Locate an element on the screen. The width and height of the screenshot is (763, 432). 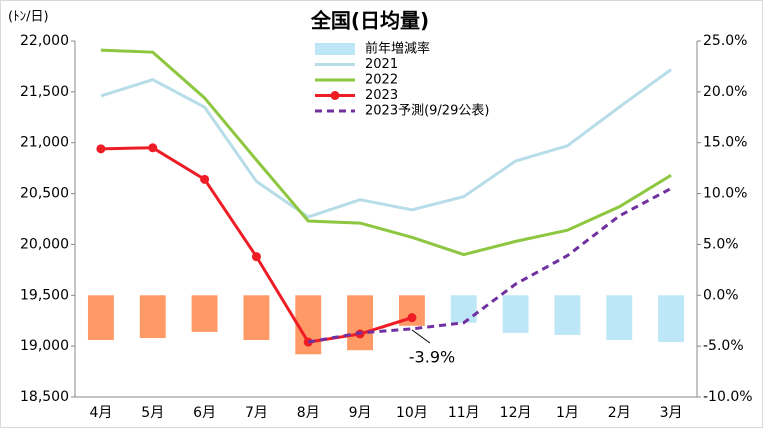
legend-label: 2021 is located at coordinates (381, 64).